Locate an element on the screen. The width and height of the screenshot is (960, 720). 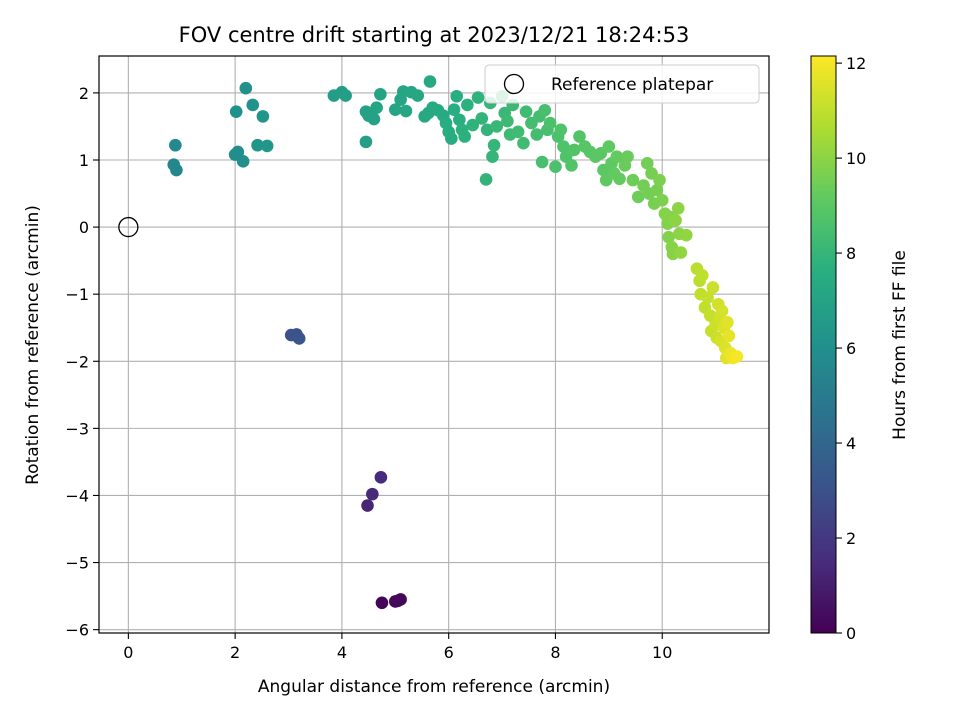
x-tick-label: 4 is located at coordinates (342, 652).